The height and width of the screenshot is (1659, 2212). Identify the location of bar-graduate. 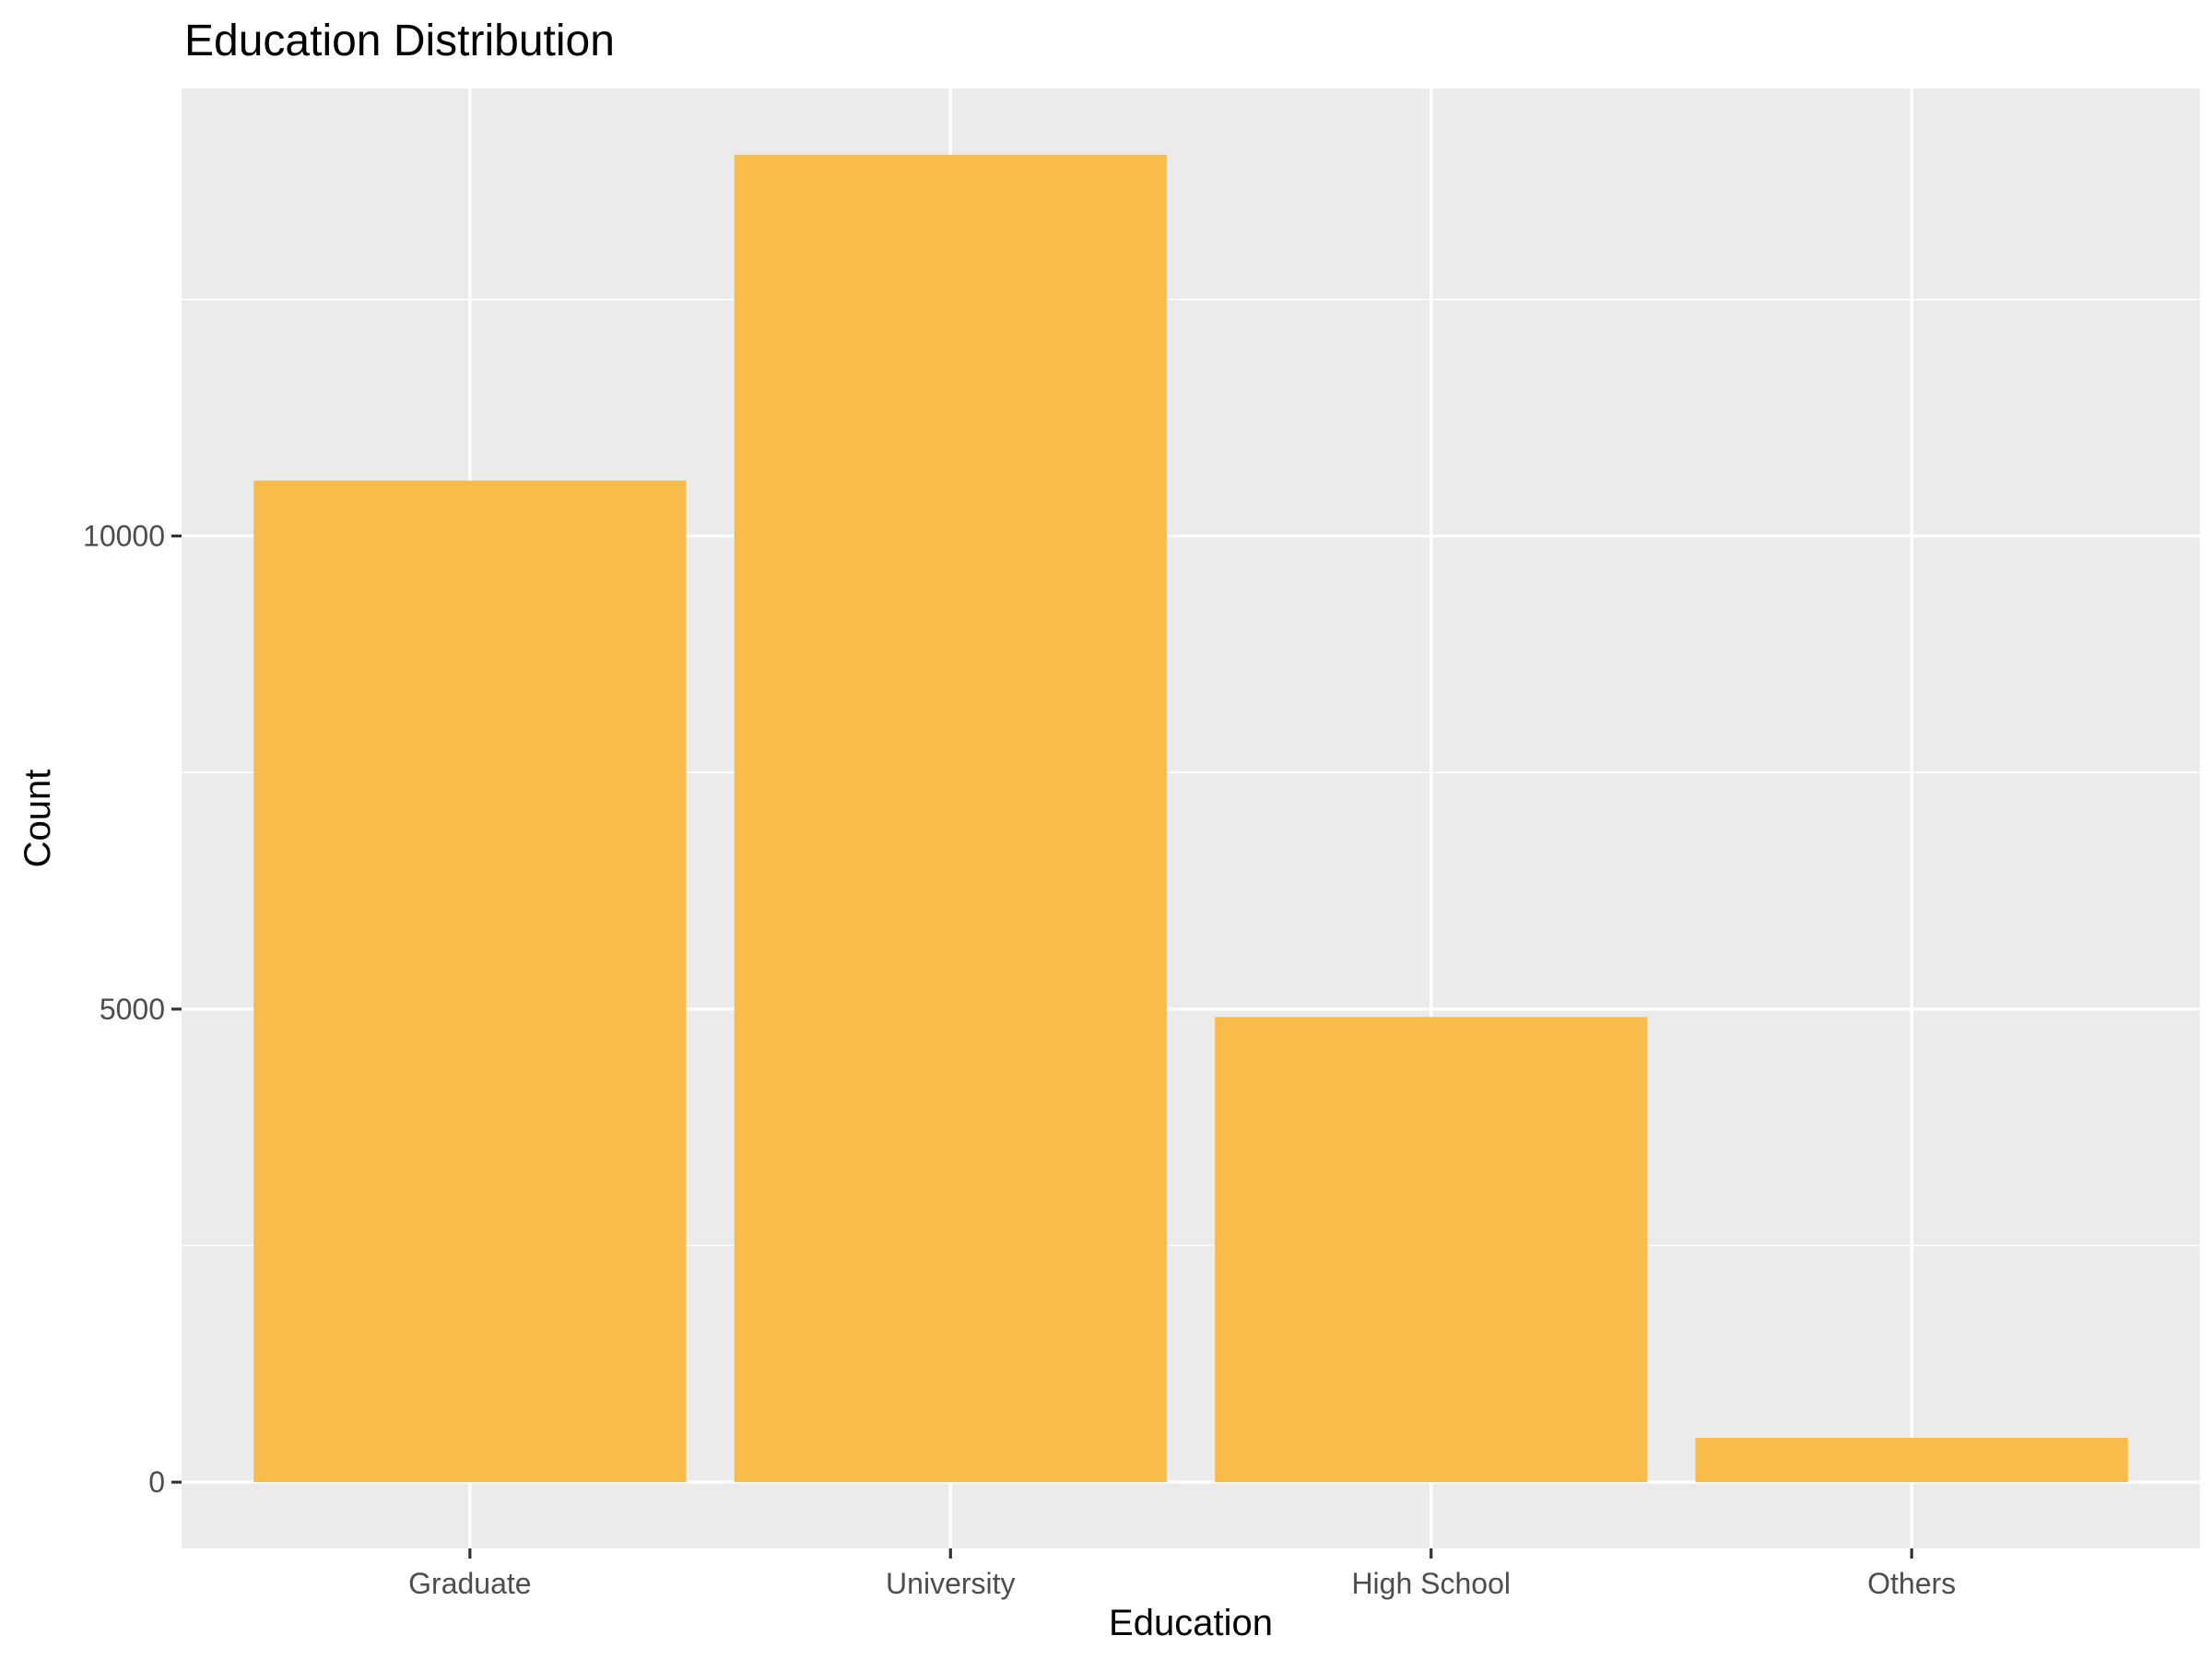
(470, 981).